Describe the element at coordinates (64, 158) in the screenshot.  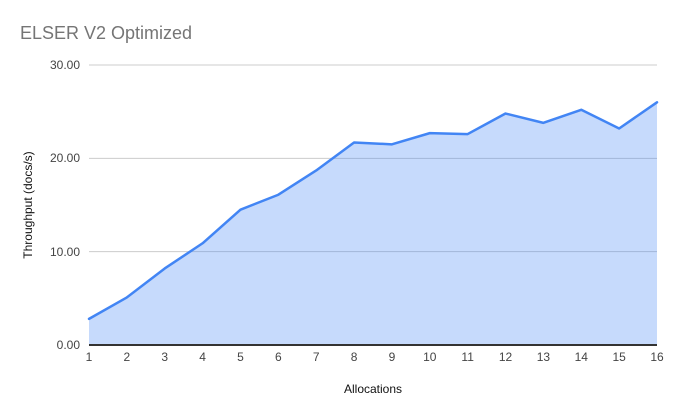
I see `y-tick-label: 20.00` at that location.